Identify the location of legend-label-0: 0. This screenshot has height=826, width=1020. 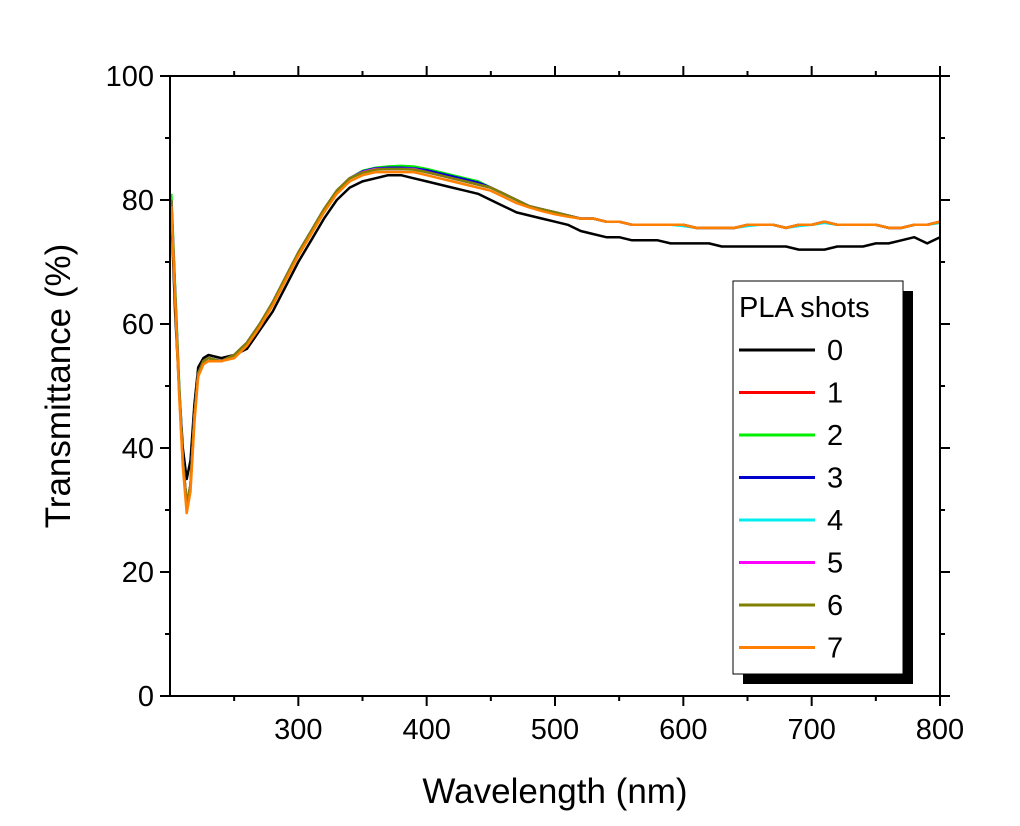
(835, 351).